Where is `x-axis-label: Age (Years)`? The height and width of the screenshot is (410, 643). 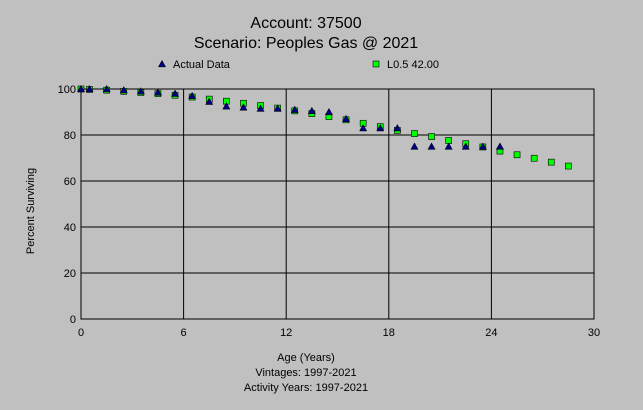 x-axis-label: Age (Years) is located at coordinates (306, 358).